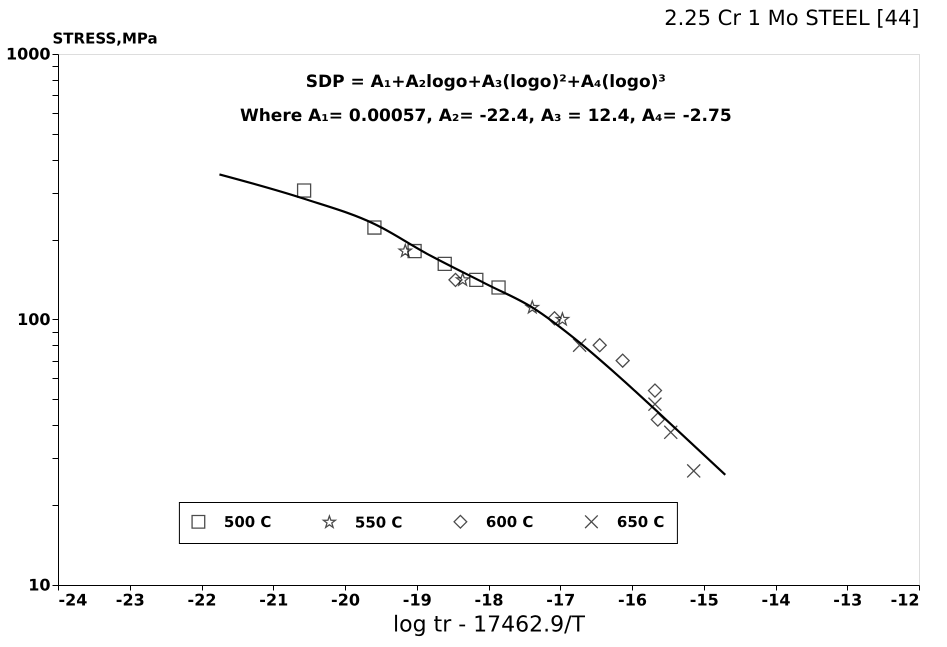 Image resolution: width=947 pixels, height=647 pixels. Describe the element at coordinates (510, 521) in the screenshot. I see `legend-label: 600 C` at that location.